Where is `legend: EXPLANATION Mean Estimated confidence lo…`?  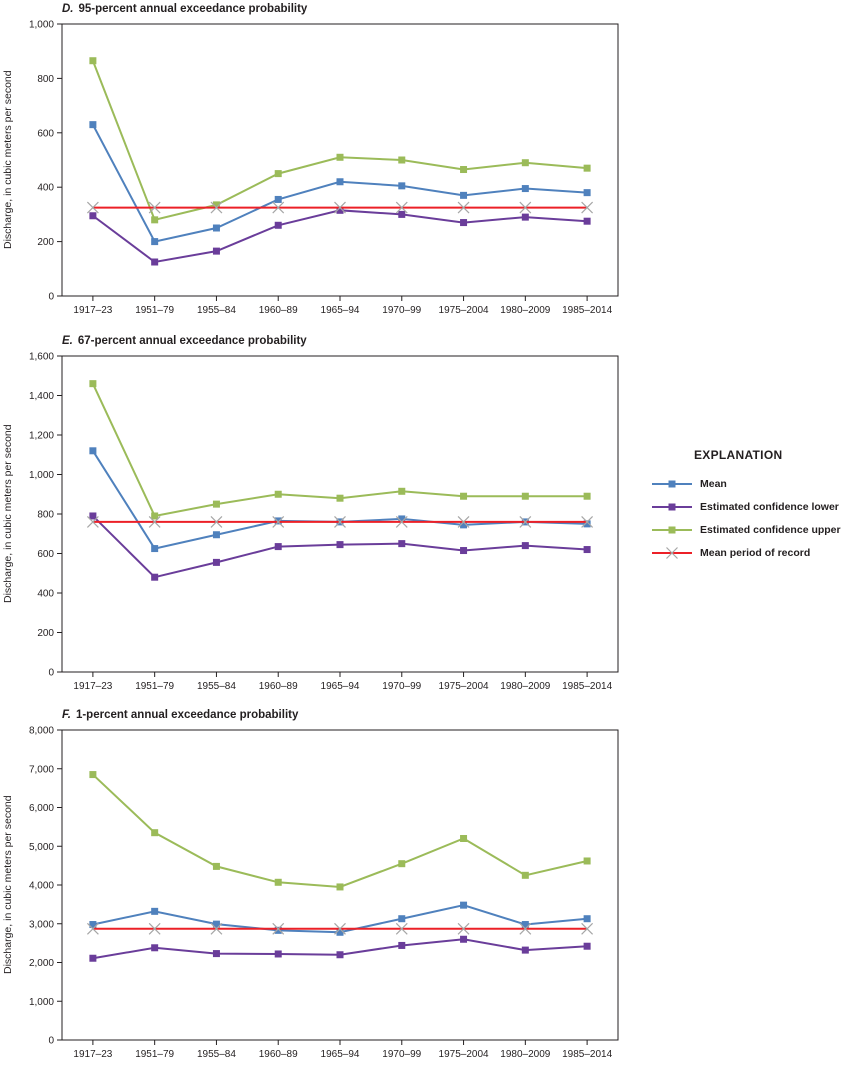
legend: EXPLANATION Mean Estimated confidence lo… is located at coordinates (749, 508).